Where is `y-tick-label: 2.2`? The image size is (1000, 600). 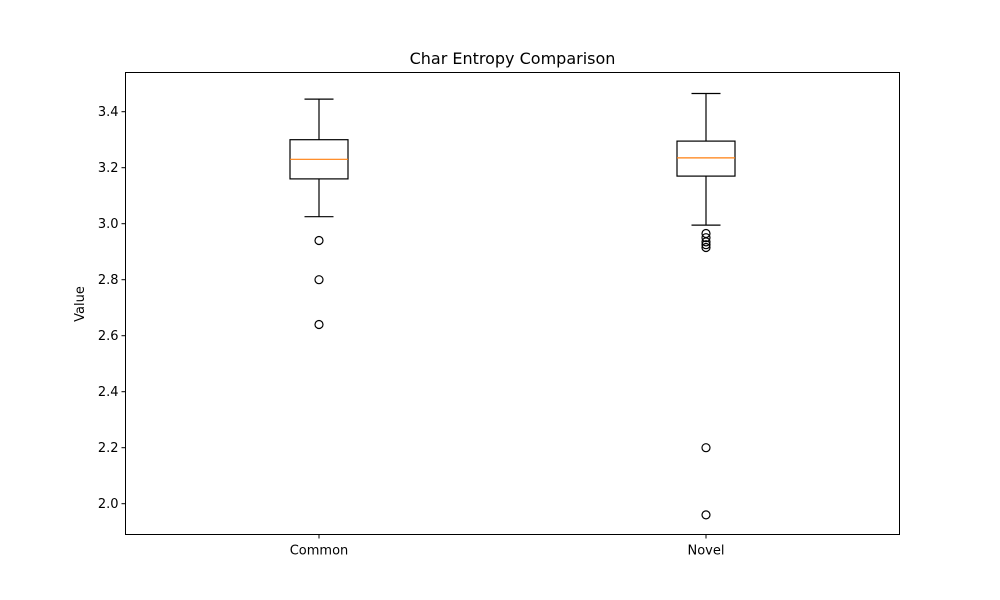 y-tick-label: 2.2 is located at coordinates (108, 448).